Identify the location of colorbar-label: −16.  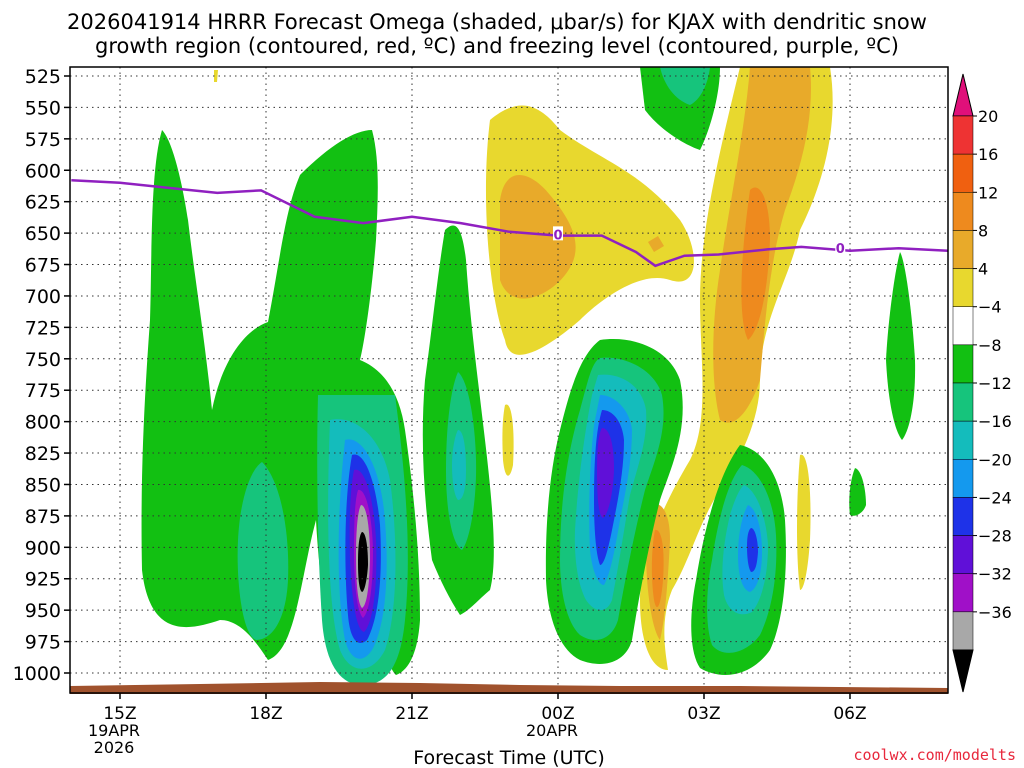
(995, 421).